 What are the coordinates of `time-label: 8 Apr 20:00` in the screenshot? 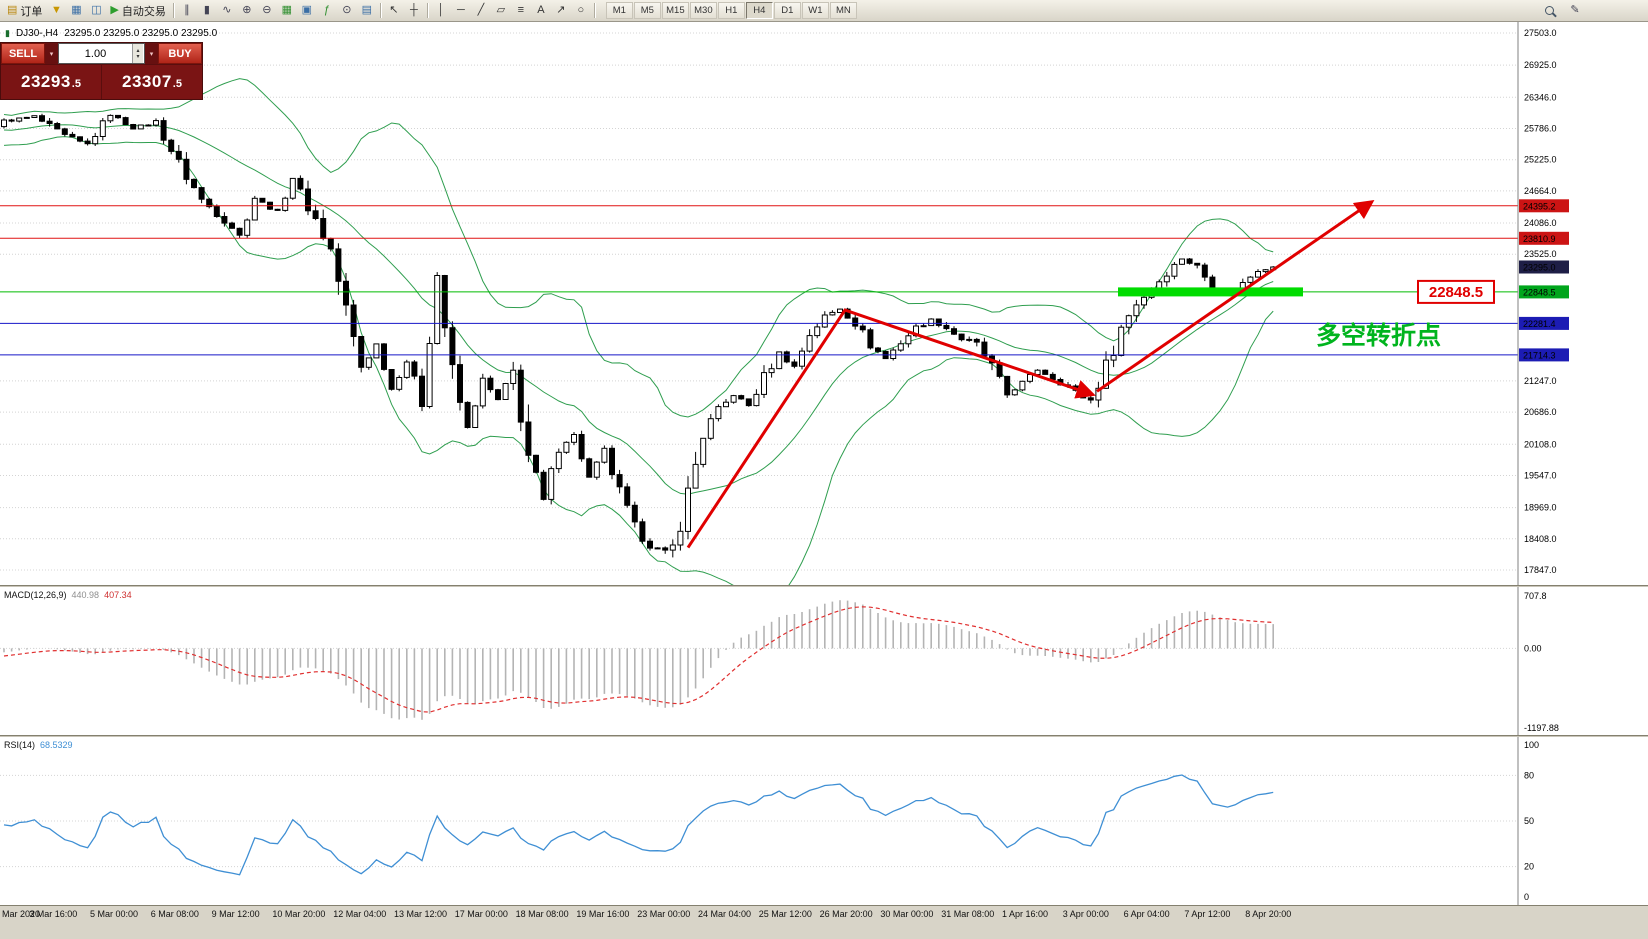 It's located at (1268, 914).